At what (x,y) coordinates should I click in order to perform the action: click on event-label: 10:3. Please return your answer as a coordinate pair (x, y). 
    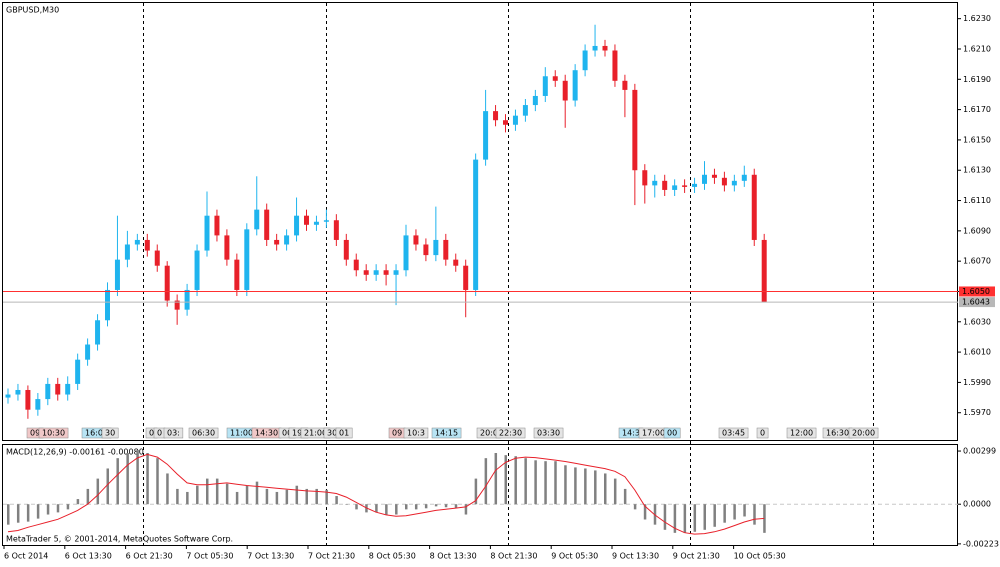
    Looking at the image, I should click on (416, 433).